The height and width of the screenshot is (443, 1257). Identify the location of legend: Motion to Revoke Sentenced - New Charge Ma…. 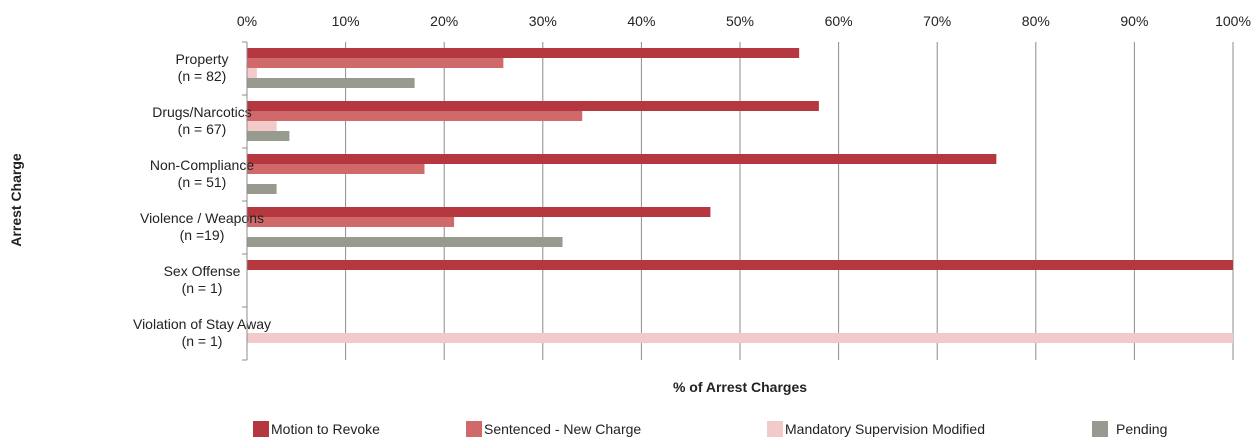
(710, 429).